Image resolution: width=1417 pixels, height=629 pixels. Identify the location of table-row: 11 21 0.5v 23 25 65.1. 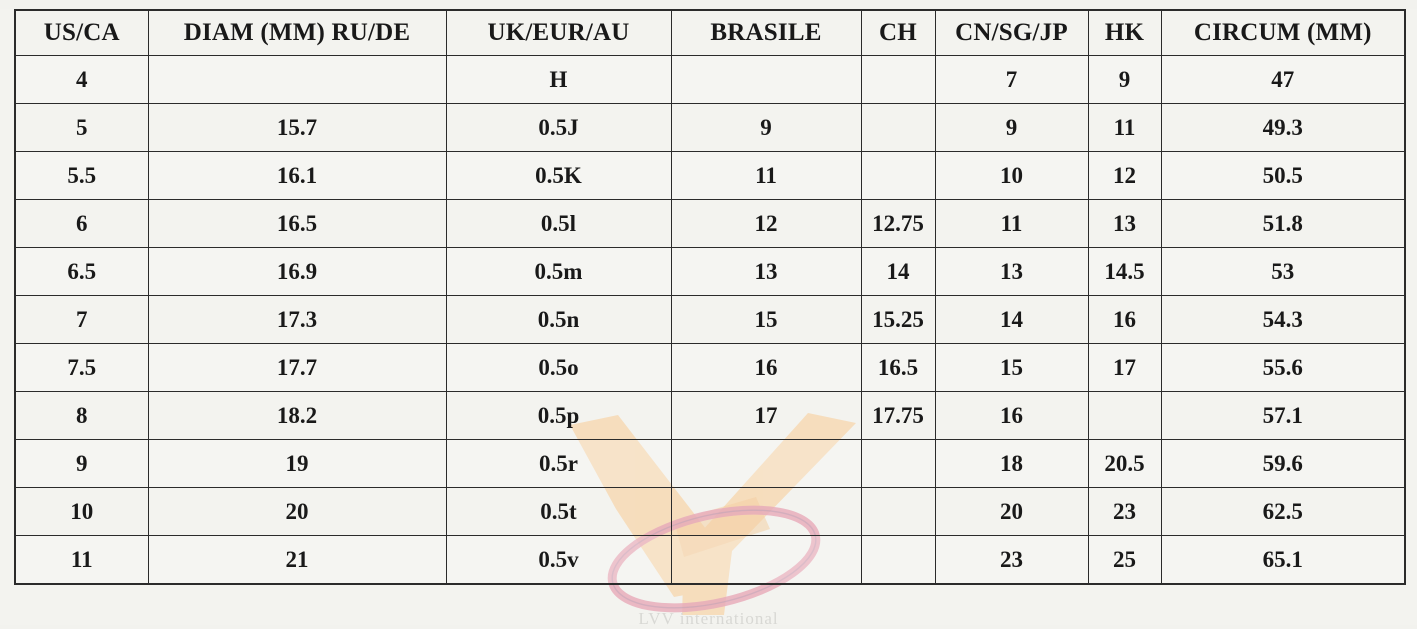
(710, 560).